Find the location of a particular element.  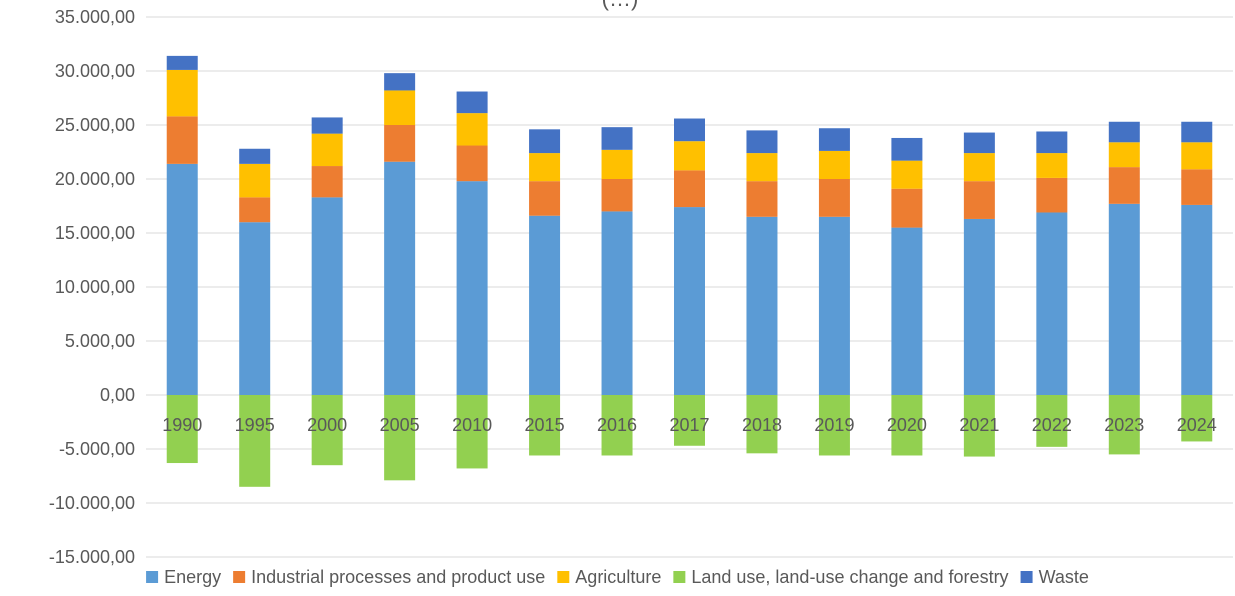

legend-item: Energy is located at coordinates (183, 577).